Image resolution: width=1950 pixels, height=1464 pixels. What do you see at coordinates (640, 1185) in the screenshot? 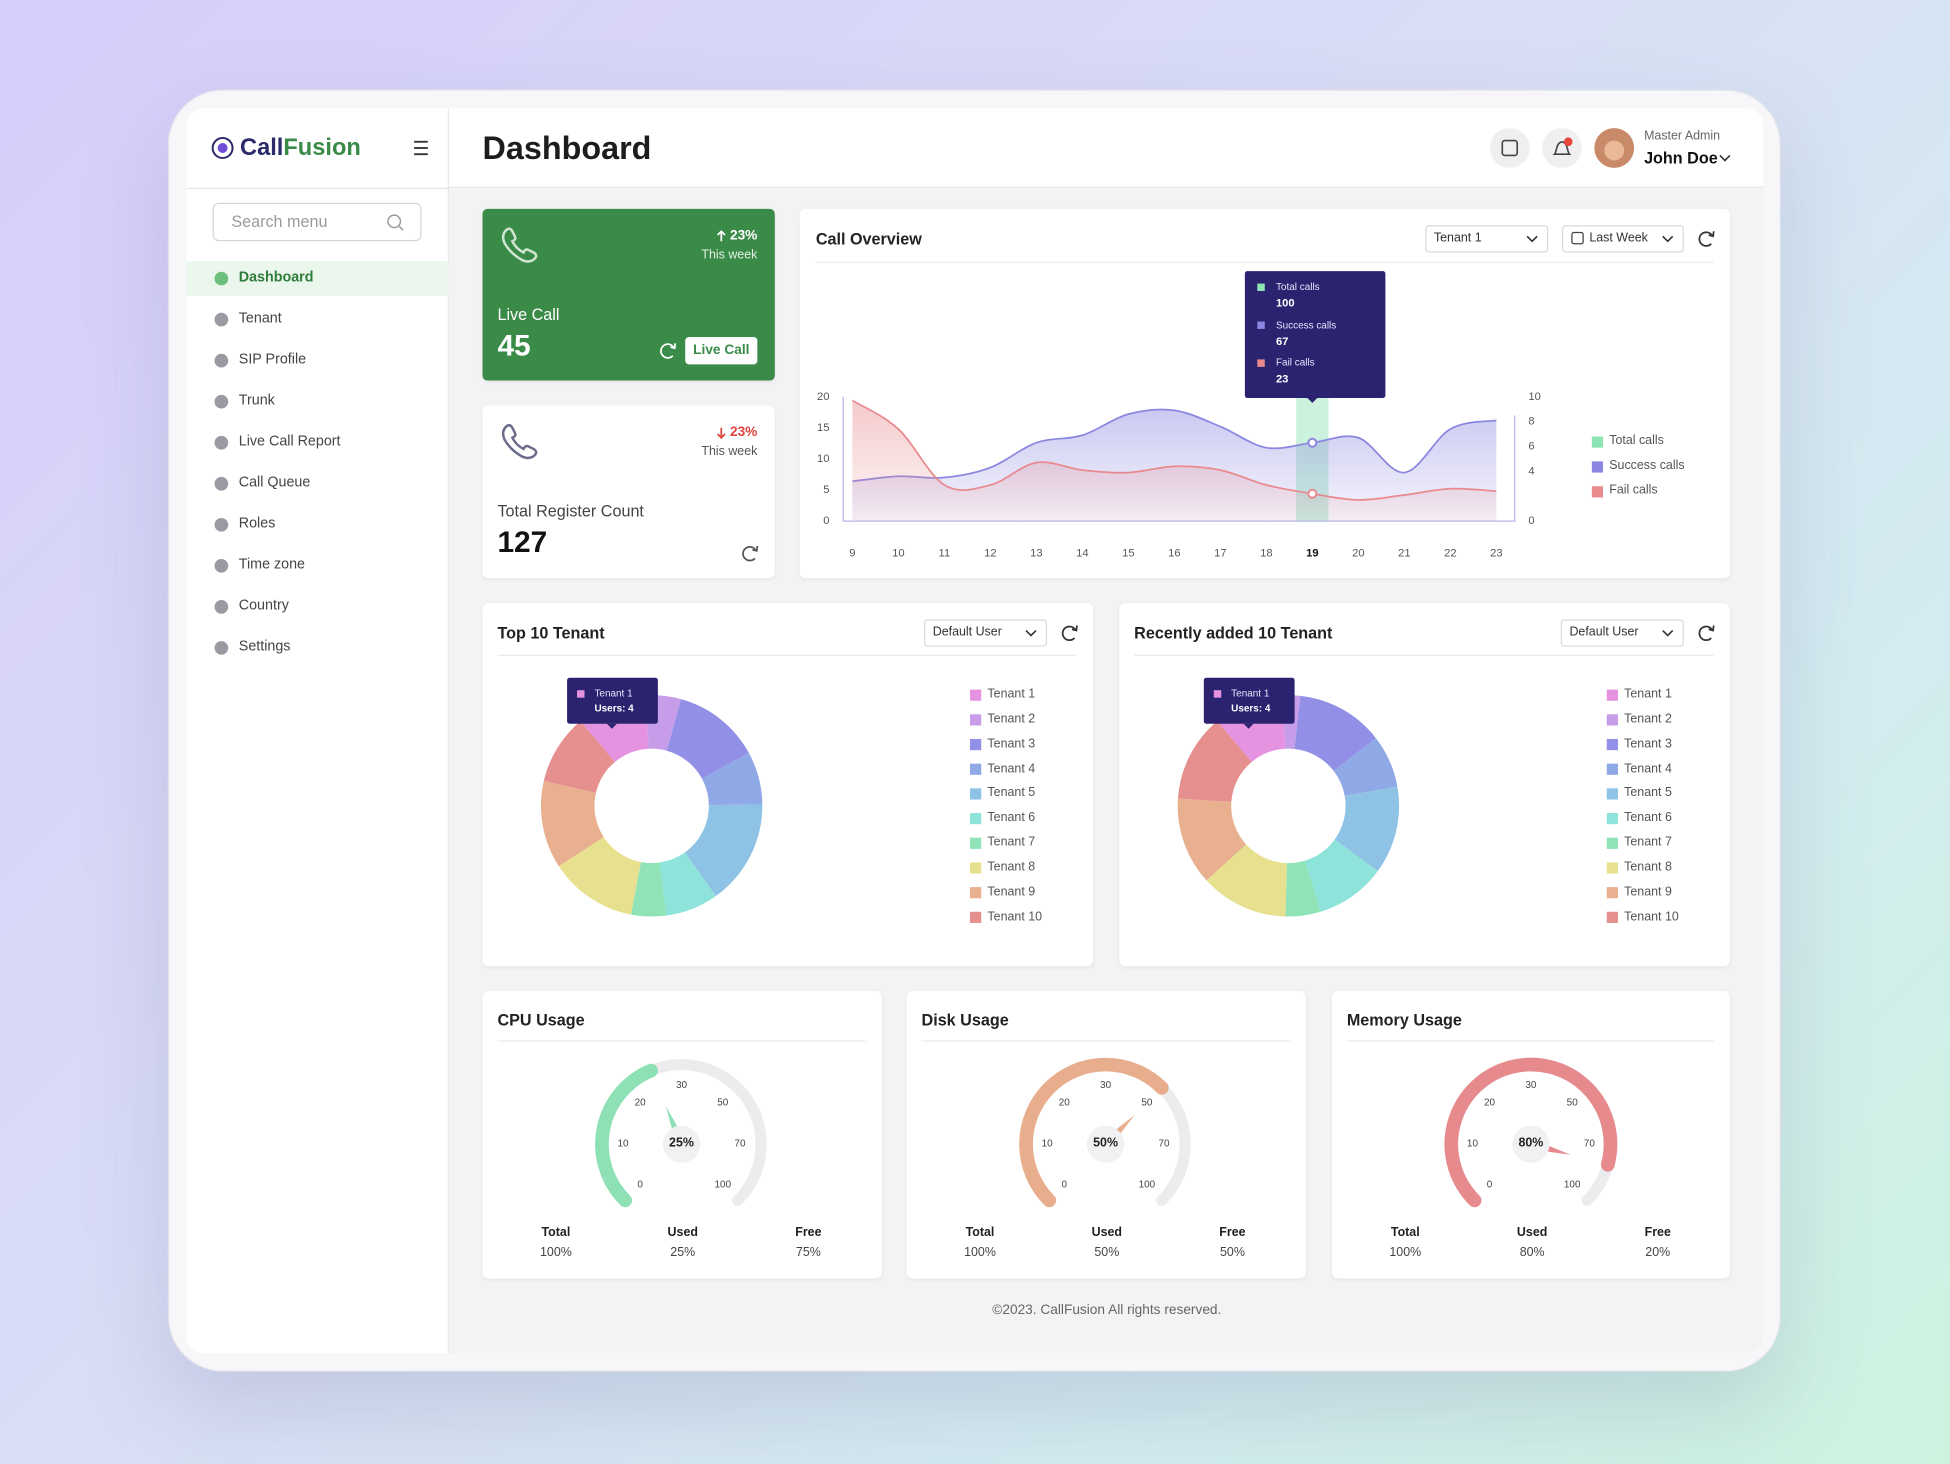
I see `gauge-tick-label: 0` at bounding box center [640, 1185].